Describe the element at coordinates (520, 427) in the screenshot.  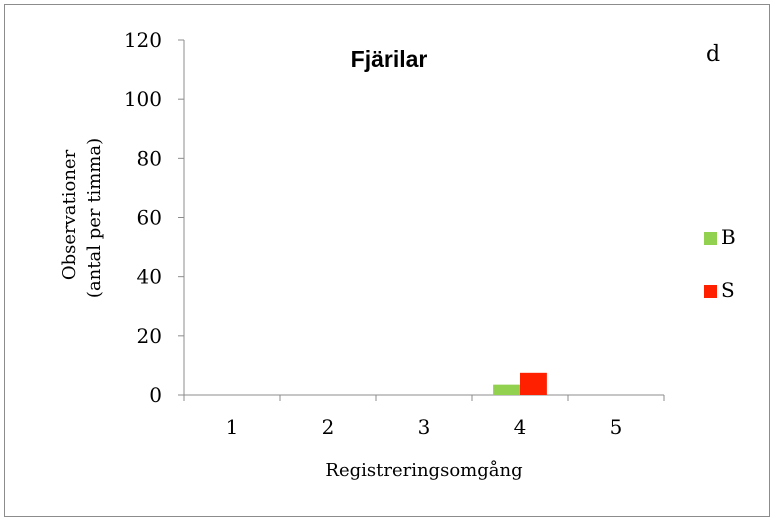
I see `x-tick-label: 4` at that location.